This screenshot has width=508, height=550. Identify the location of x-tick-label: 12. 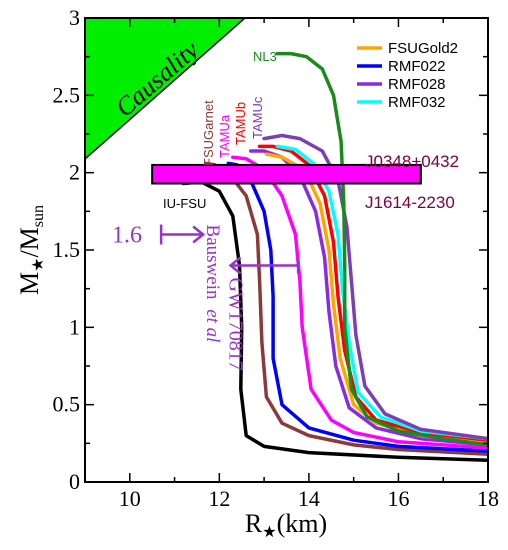
(219, 498).